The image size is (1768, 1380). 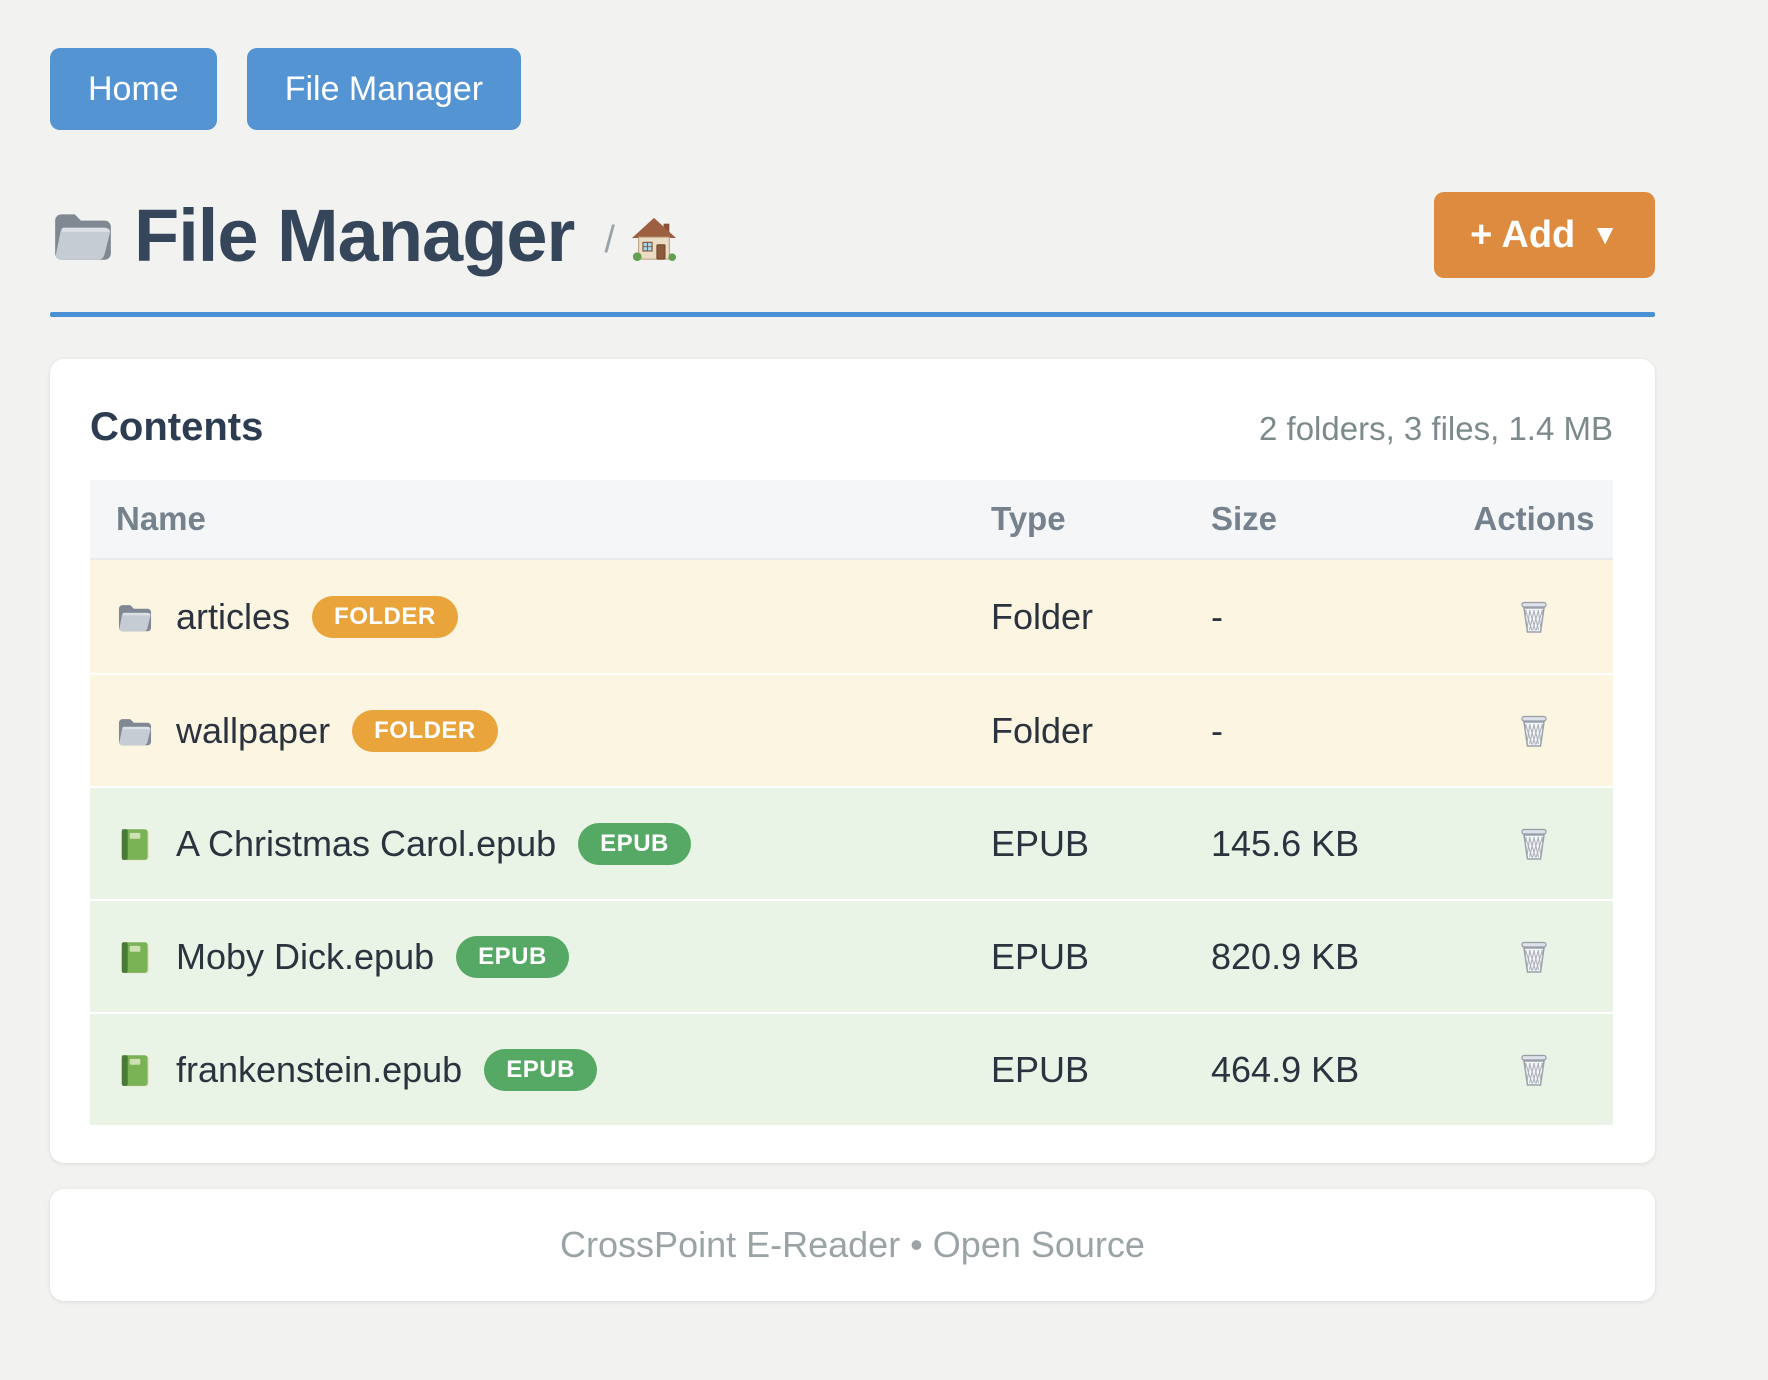 I want to click on top-nav: Home File Manager, so click(x=852, y=89).